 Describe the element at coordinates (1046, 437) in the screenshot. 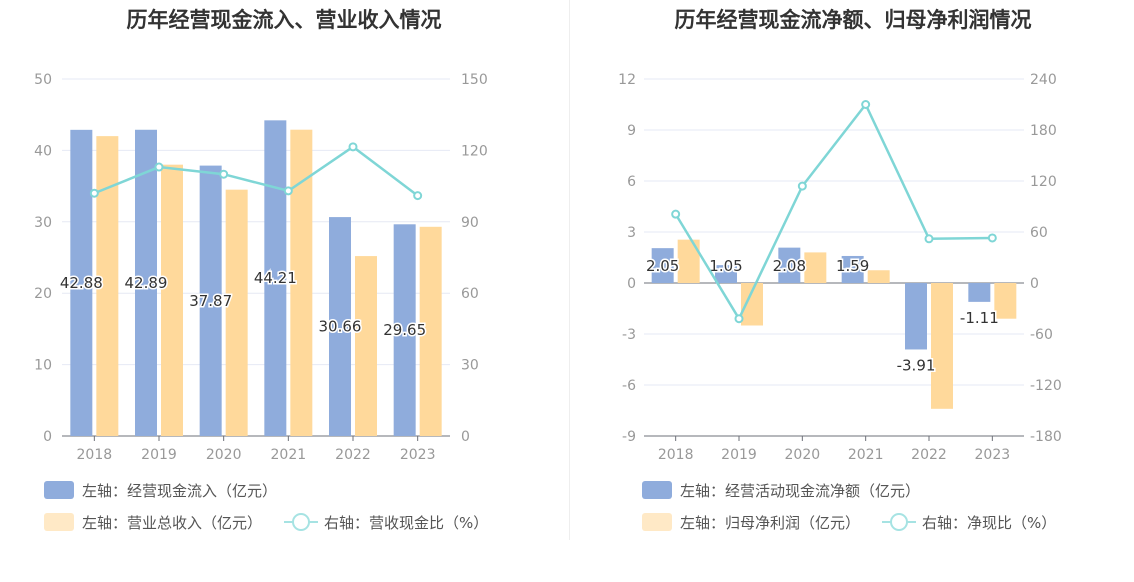

I see `y-right-tick-label: -180` at that location.